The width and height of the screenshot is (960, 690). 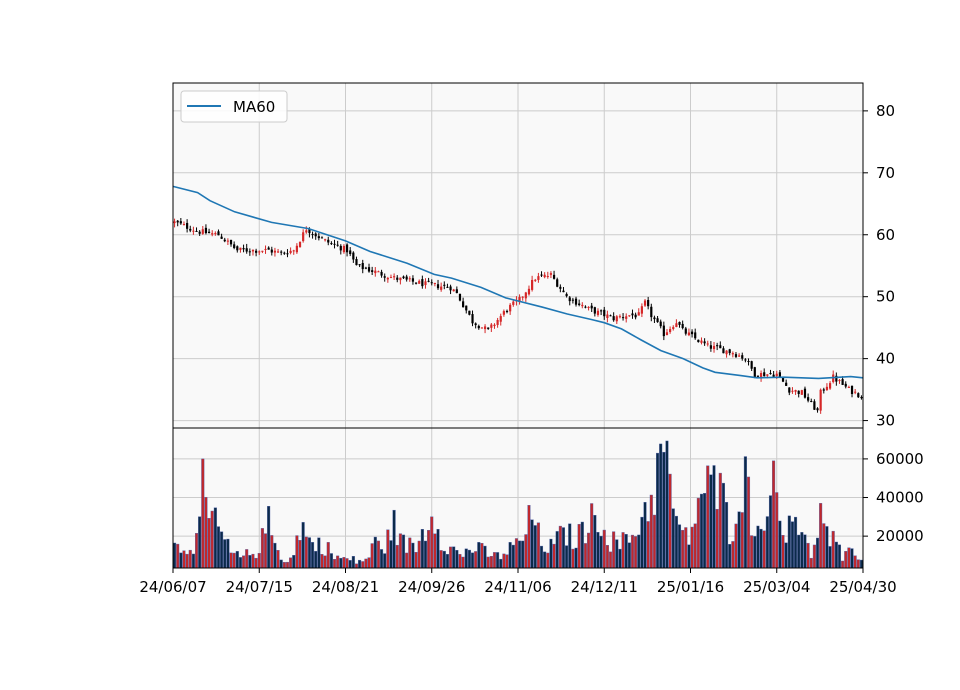 I want to click on x-tick-label: 24/11/06, so click(x=517, y=587).